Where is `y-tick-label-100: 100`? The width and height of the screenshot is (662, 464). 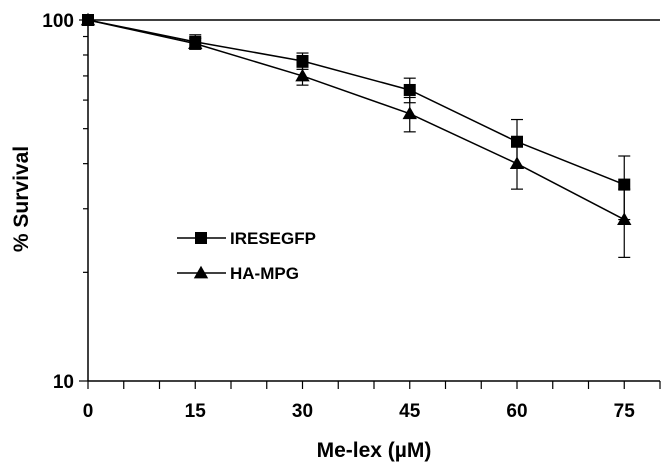 y-tick-label-100: 100 is located at coordinates (58, 21).